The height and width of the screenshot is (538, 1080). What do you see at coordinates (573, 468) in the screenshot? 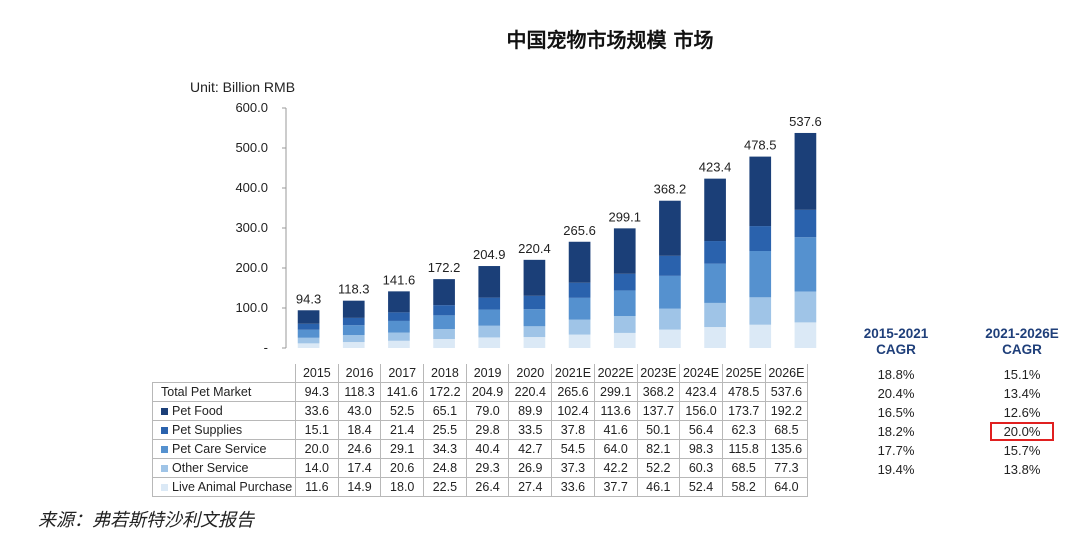
I see `table-cell: 37.3` at bounding box center [573, 468].